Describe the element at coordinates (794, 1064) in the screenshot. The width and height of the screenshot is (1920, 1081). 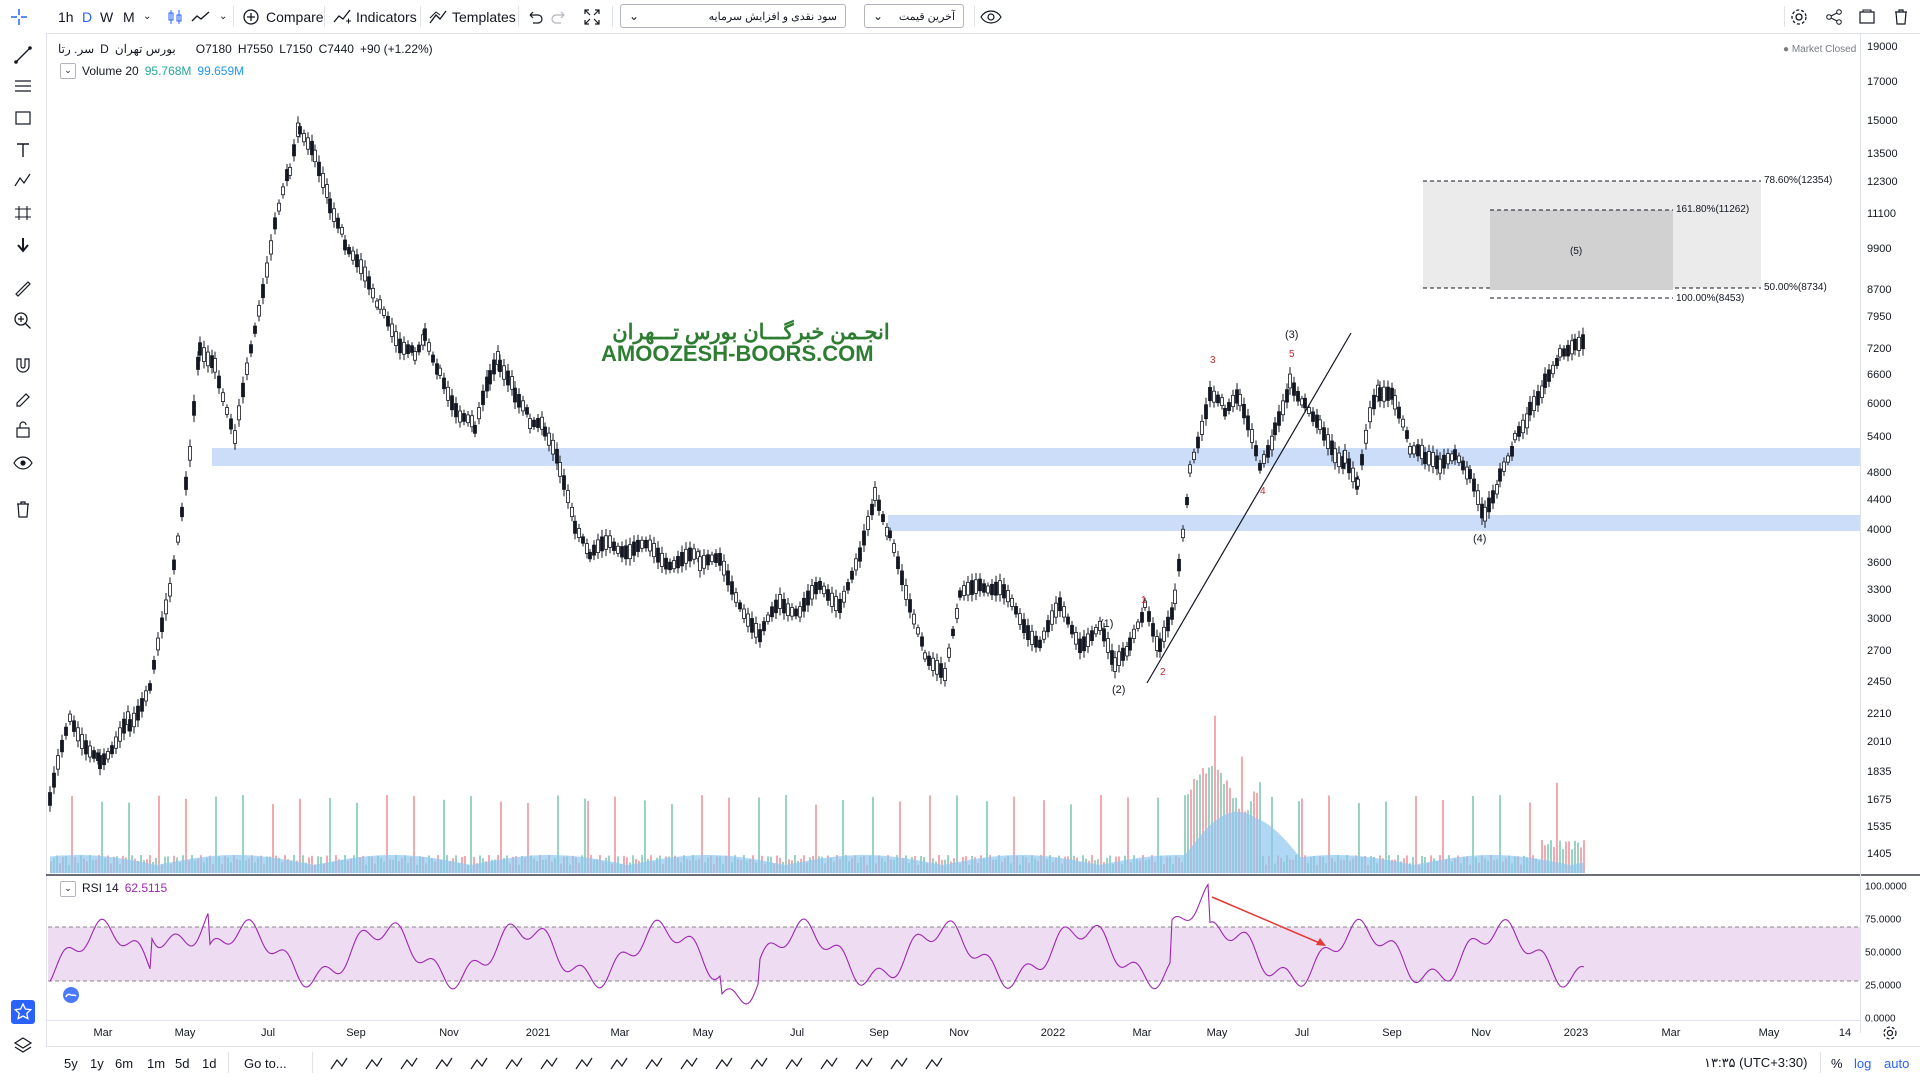
I see `abcd-icon` at that location.